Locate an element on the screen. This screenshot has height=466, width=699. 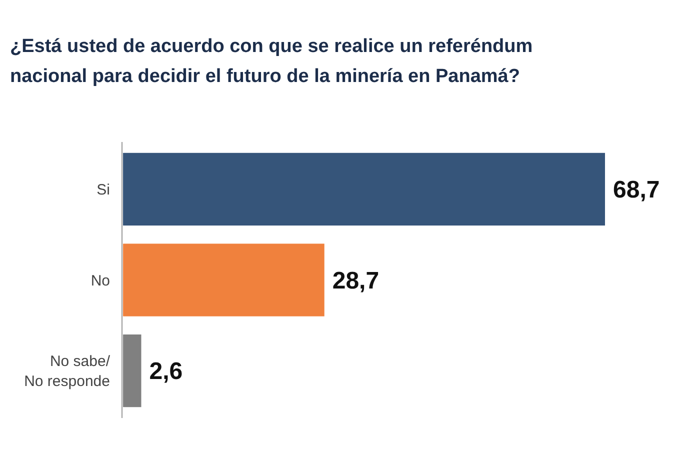
y-tick-label: No is located at coordinates (100, 281).